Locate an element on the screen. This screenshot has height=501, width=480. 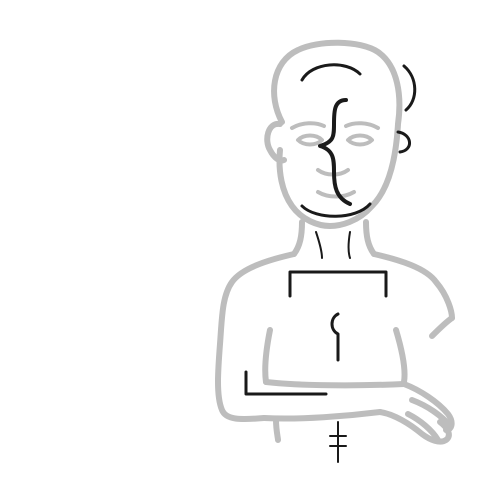
mouth is located at coordinates (336, 194).